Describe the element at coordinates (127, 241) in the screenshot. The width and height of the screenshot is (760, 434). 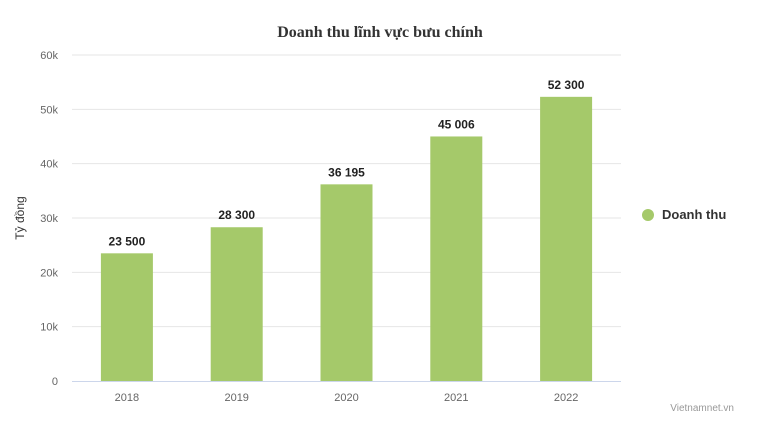
I see `data-label-2018: 23 500` at that location.